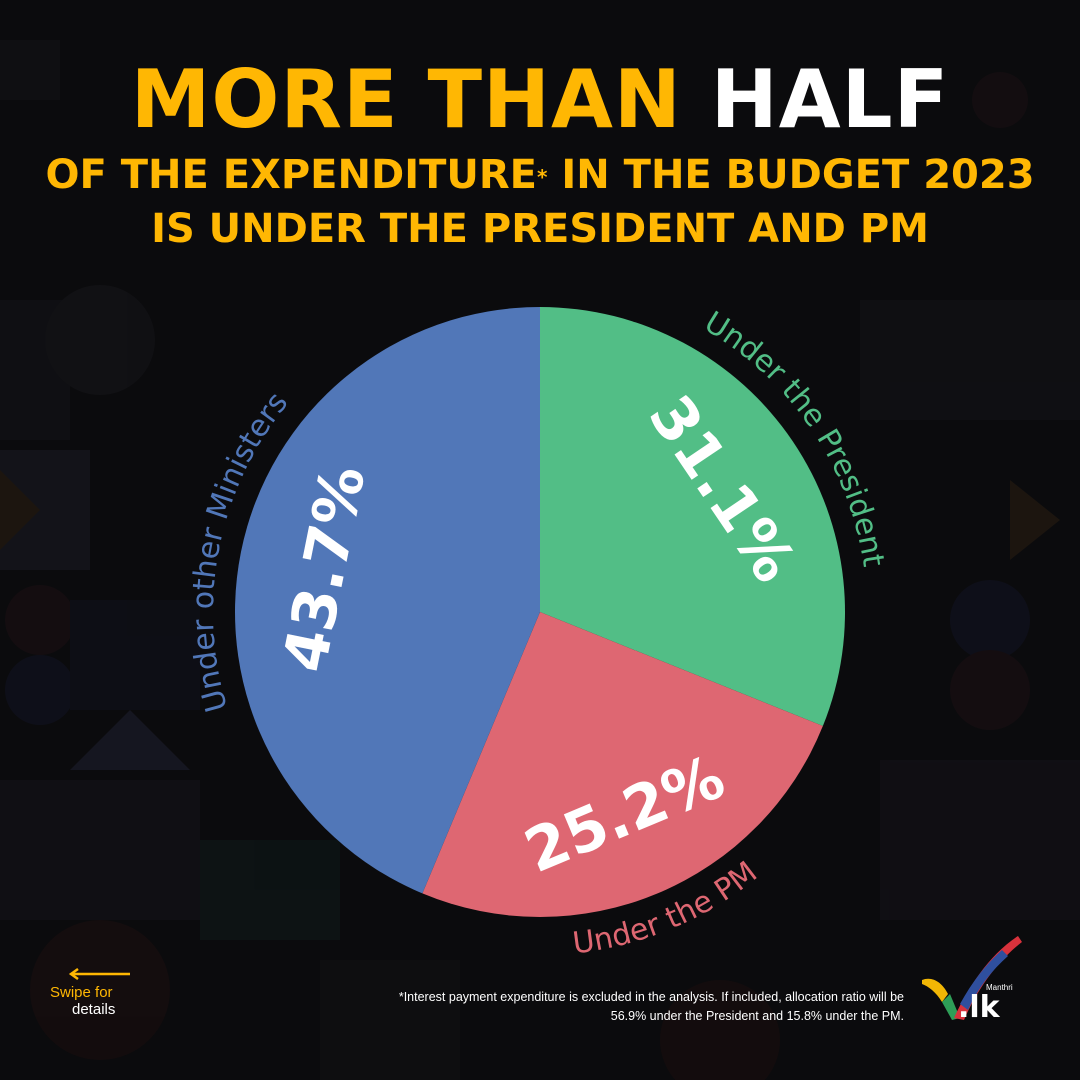 This screenshot has height=1080, width=1080. I want to click on manthri-logo-icon, so click(972, 978).